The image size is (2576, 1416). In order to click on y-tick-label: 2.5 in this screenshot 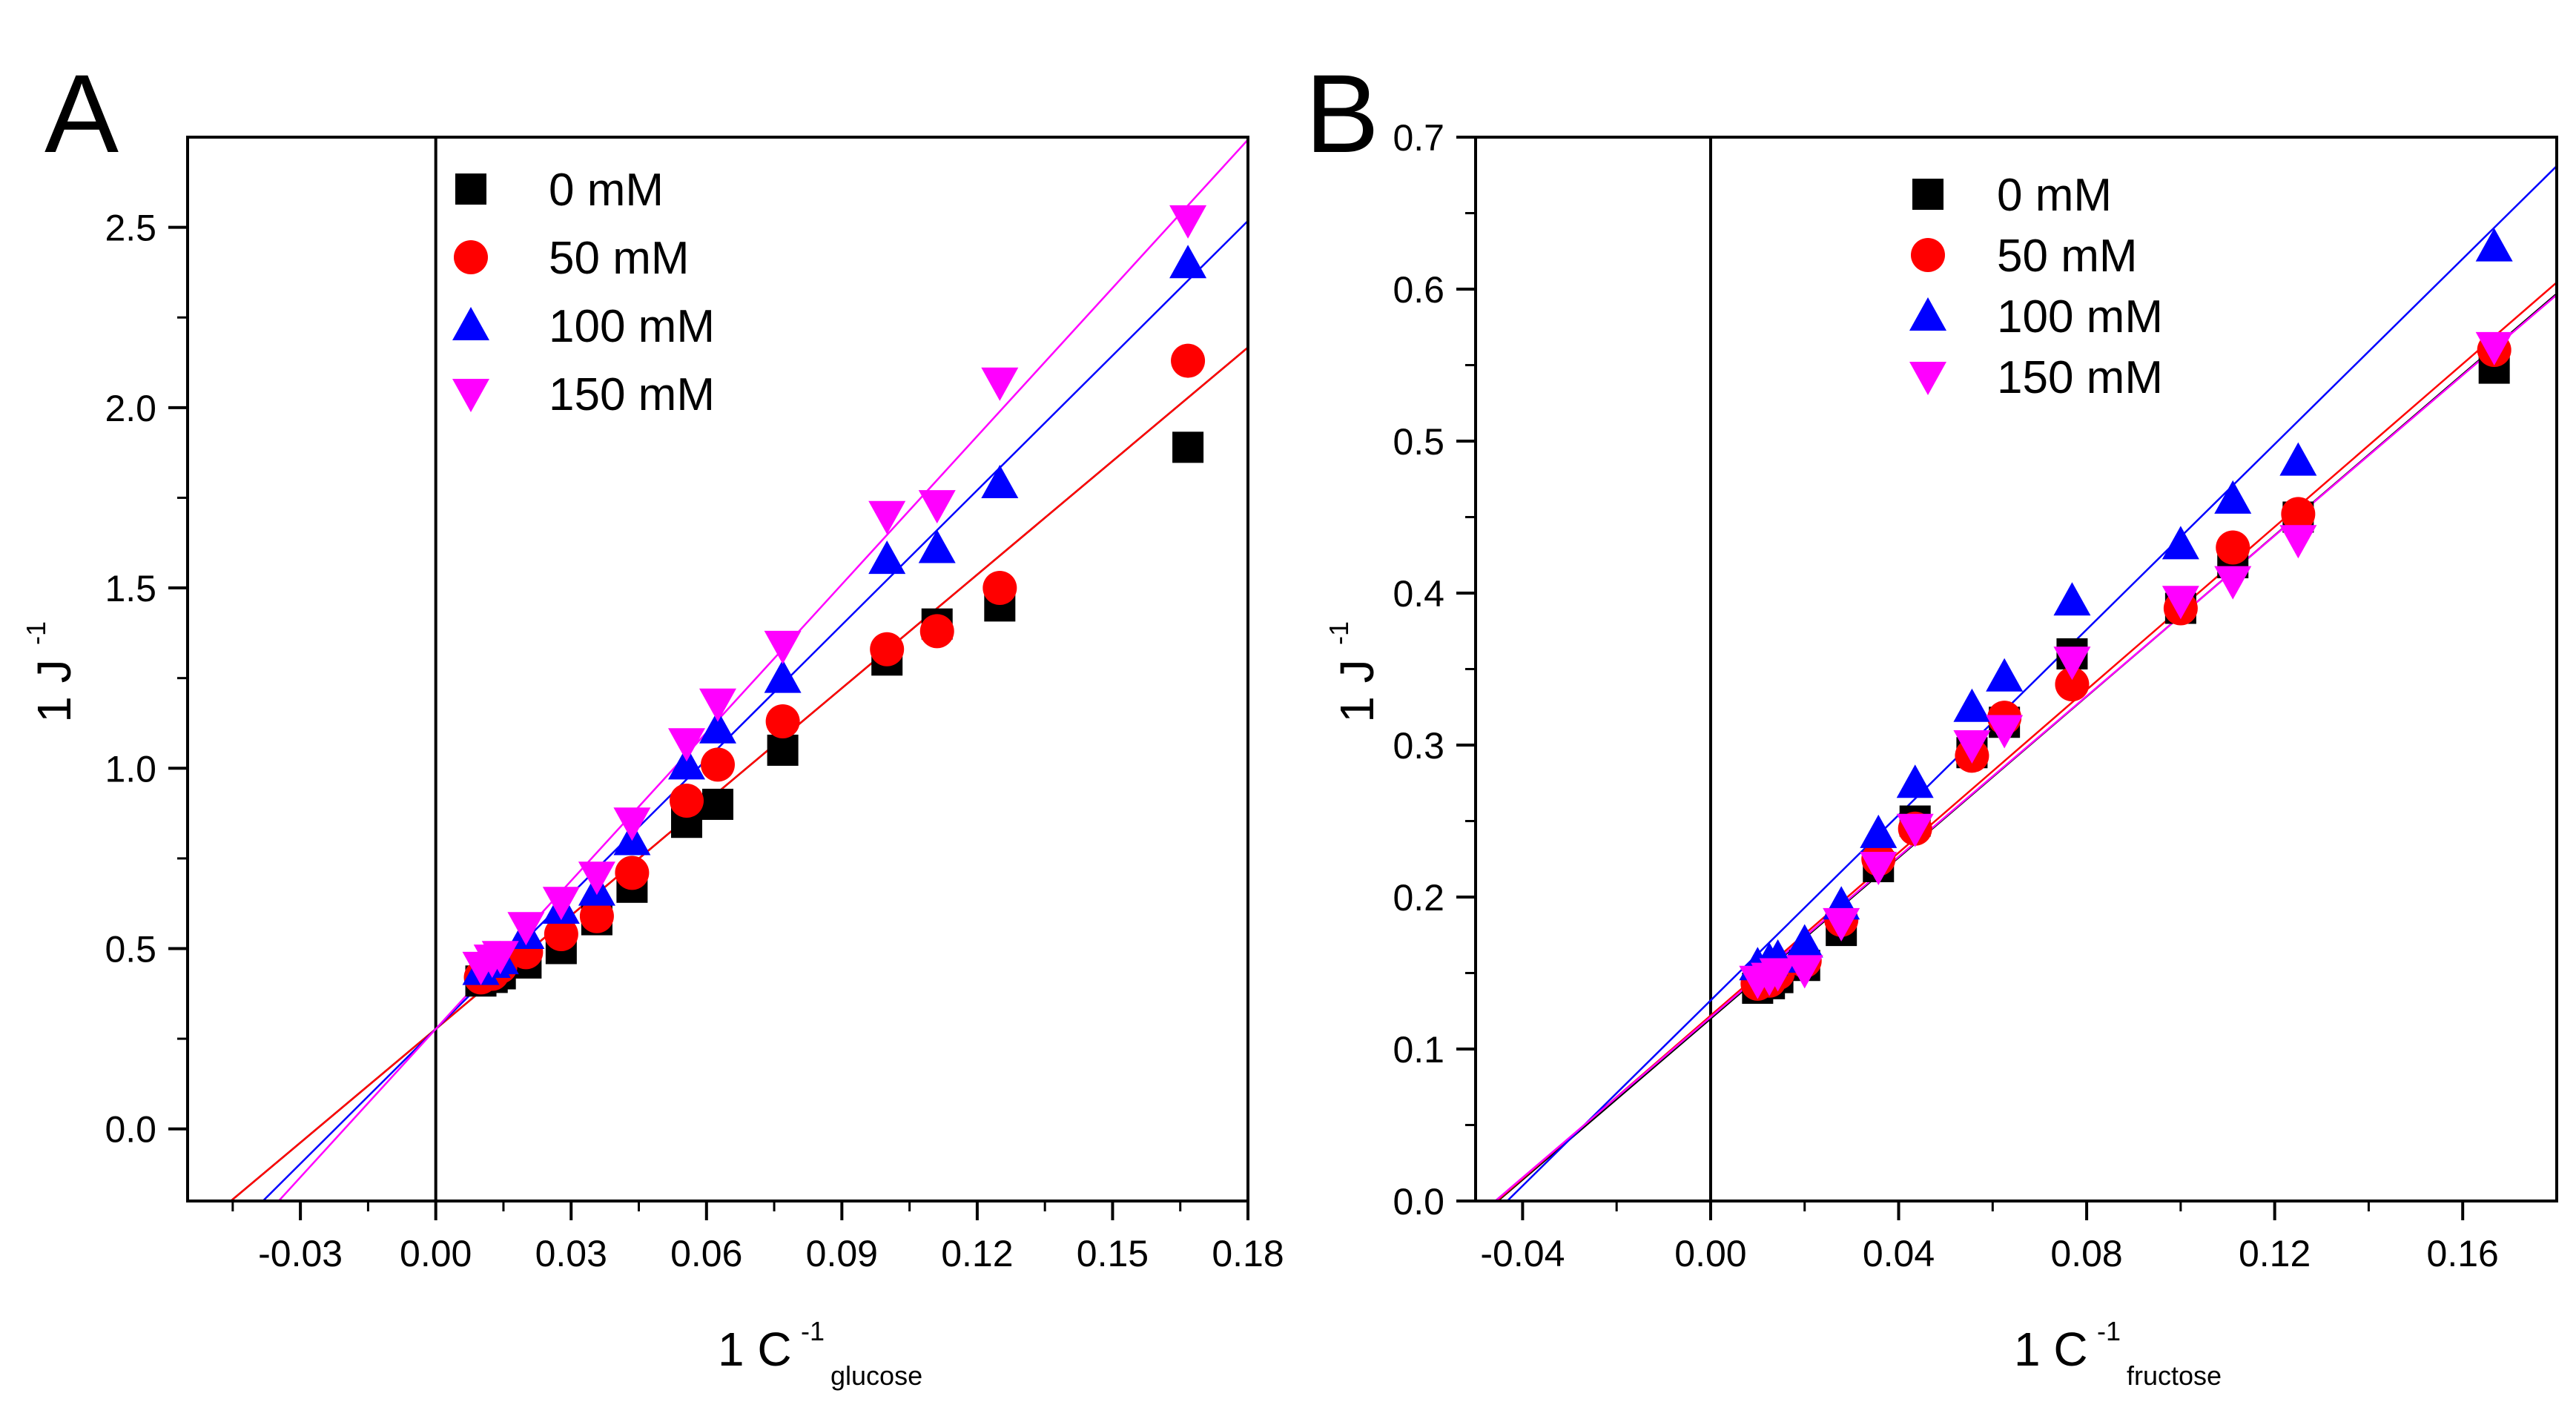, I will do `click(130, 228)`.